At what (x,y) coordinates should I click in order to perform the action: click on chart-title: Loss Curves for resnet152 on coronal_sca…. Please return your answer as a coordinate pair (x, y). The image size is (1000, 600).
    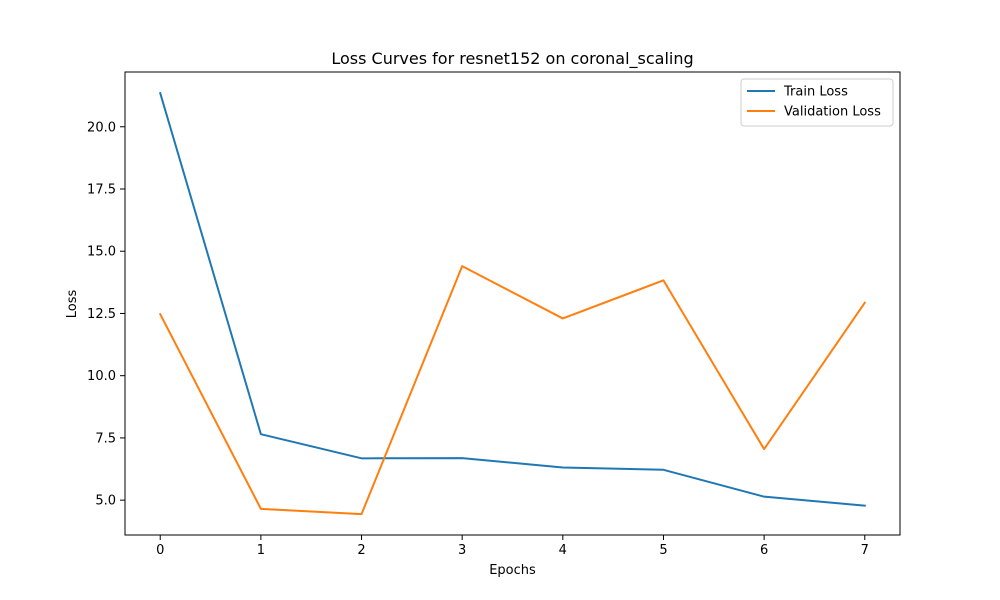
    Looking at the image, I should click on (512, 59).